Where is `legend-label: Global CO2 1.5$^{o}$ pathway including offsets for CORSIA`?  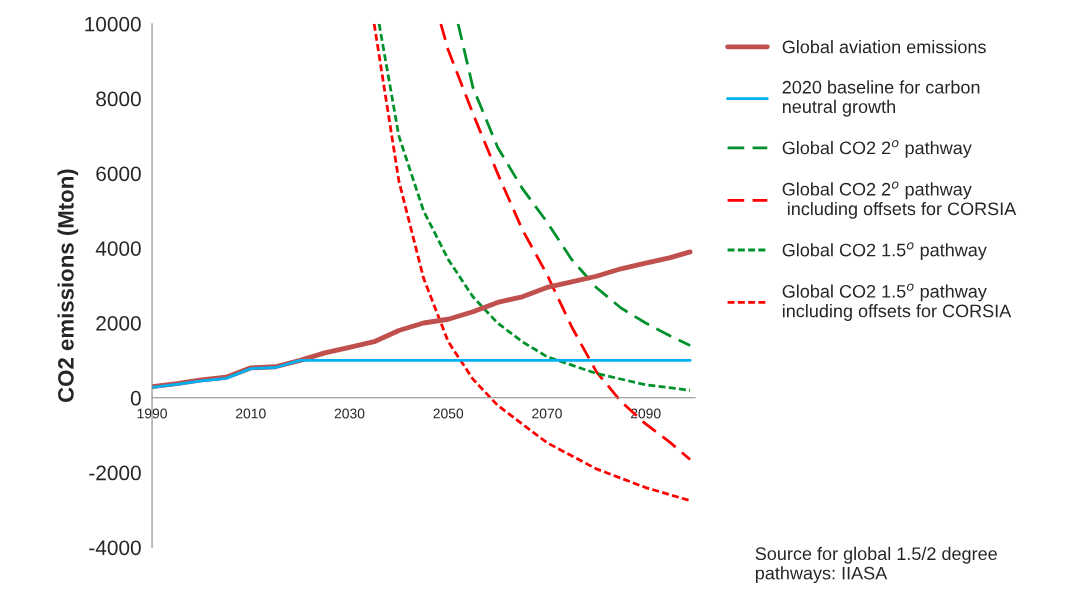 legend-label: Global CO2 1.5$^{o}$ pathway including offsets for CORSIA is located at coordinates (897, 302).